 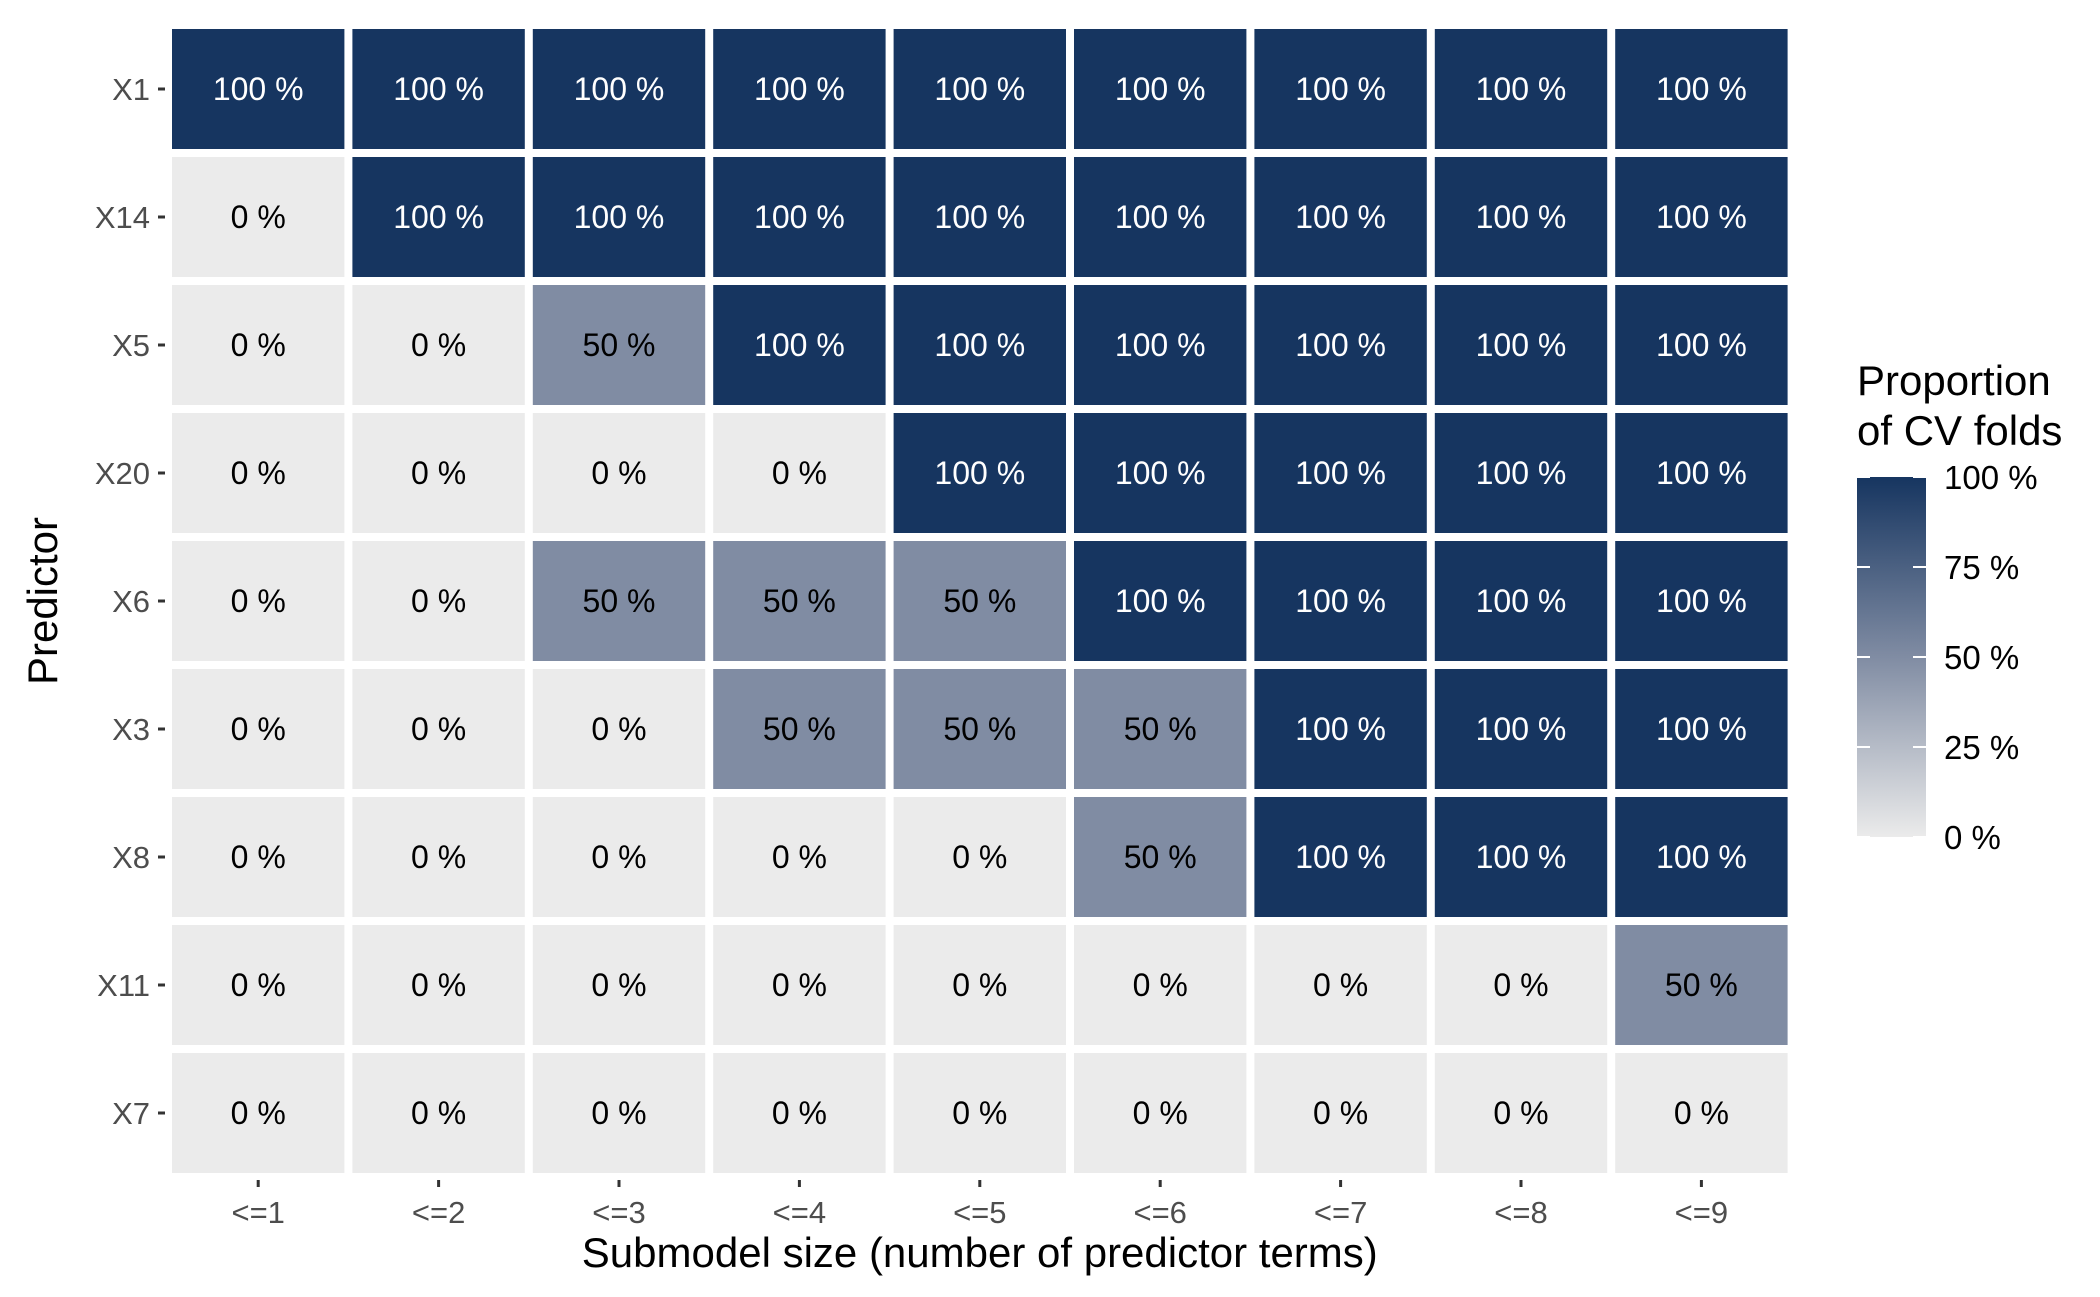 What do you see at coordinates (130, 601) in the screenshot?
I see `y-axis: X1 X14 X5 X20 X6 X3 X8 X11 X7` at bounding box center [130, 601].